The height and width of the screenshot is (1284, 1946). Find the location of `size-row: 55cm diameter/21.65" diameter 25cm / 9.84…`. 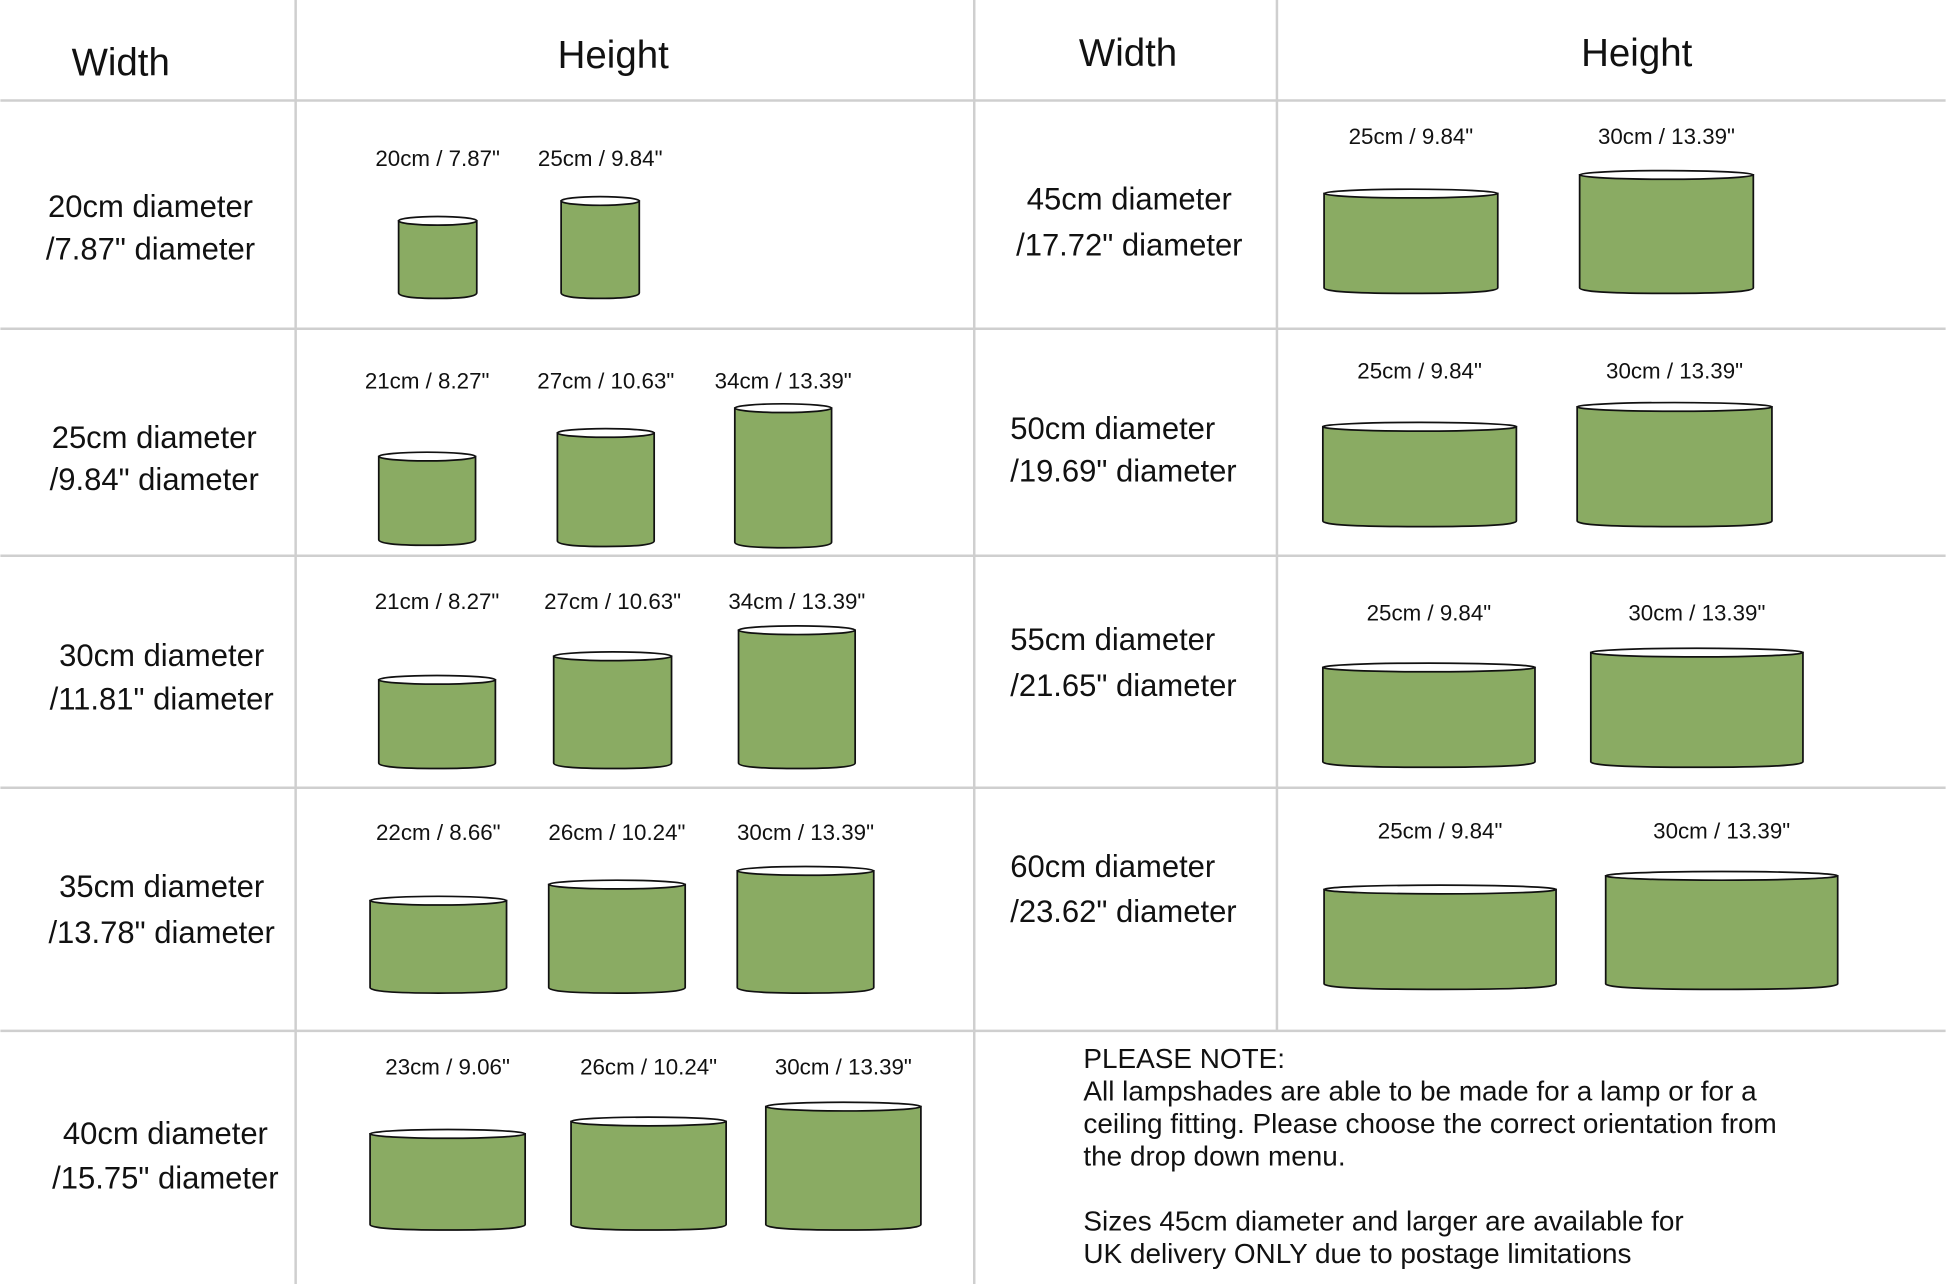

size-row: 55cm diameter/21.65" diameter 25cm / 9.84… is located at coordinates (1407, 684).